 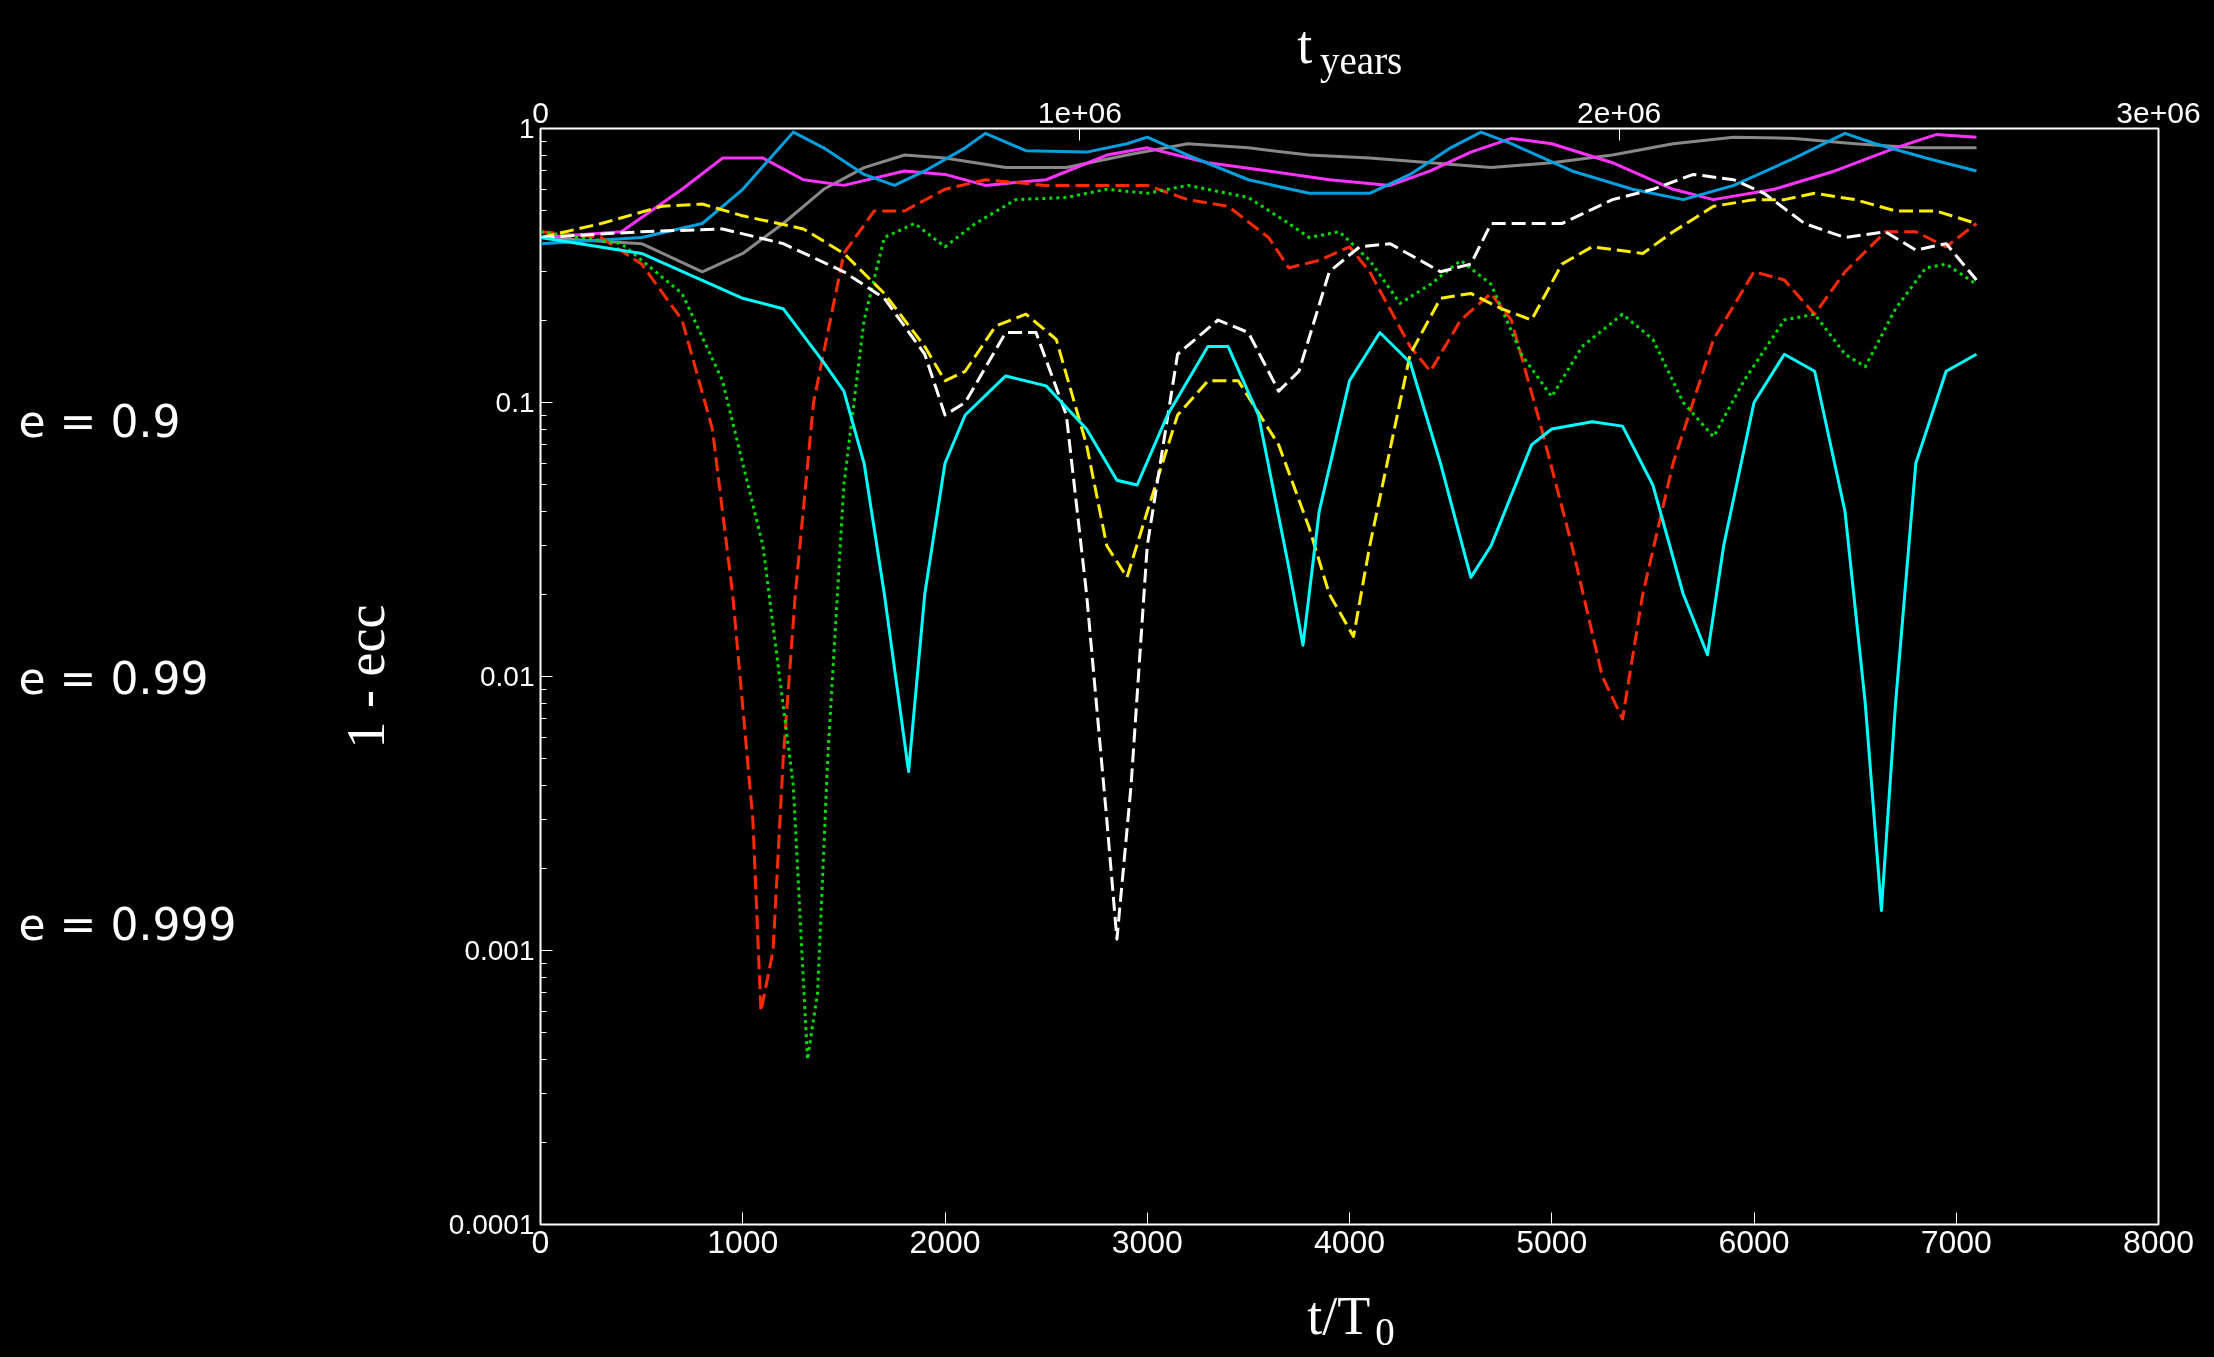 I want to click on y-tick-label: 0.1, so click(x=515, y=402).